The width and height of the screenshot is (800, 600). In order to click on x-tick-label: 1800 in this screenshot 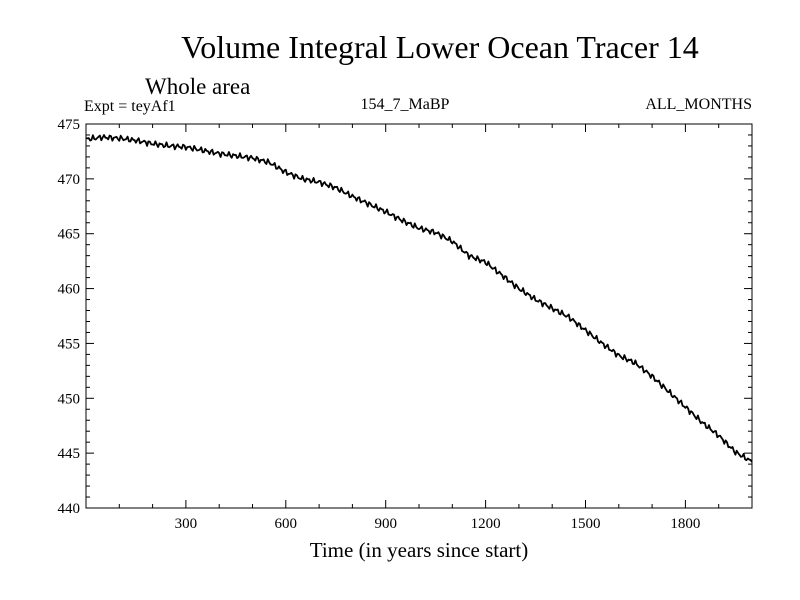, I will do `click(685, 524)`.